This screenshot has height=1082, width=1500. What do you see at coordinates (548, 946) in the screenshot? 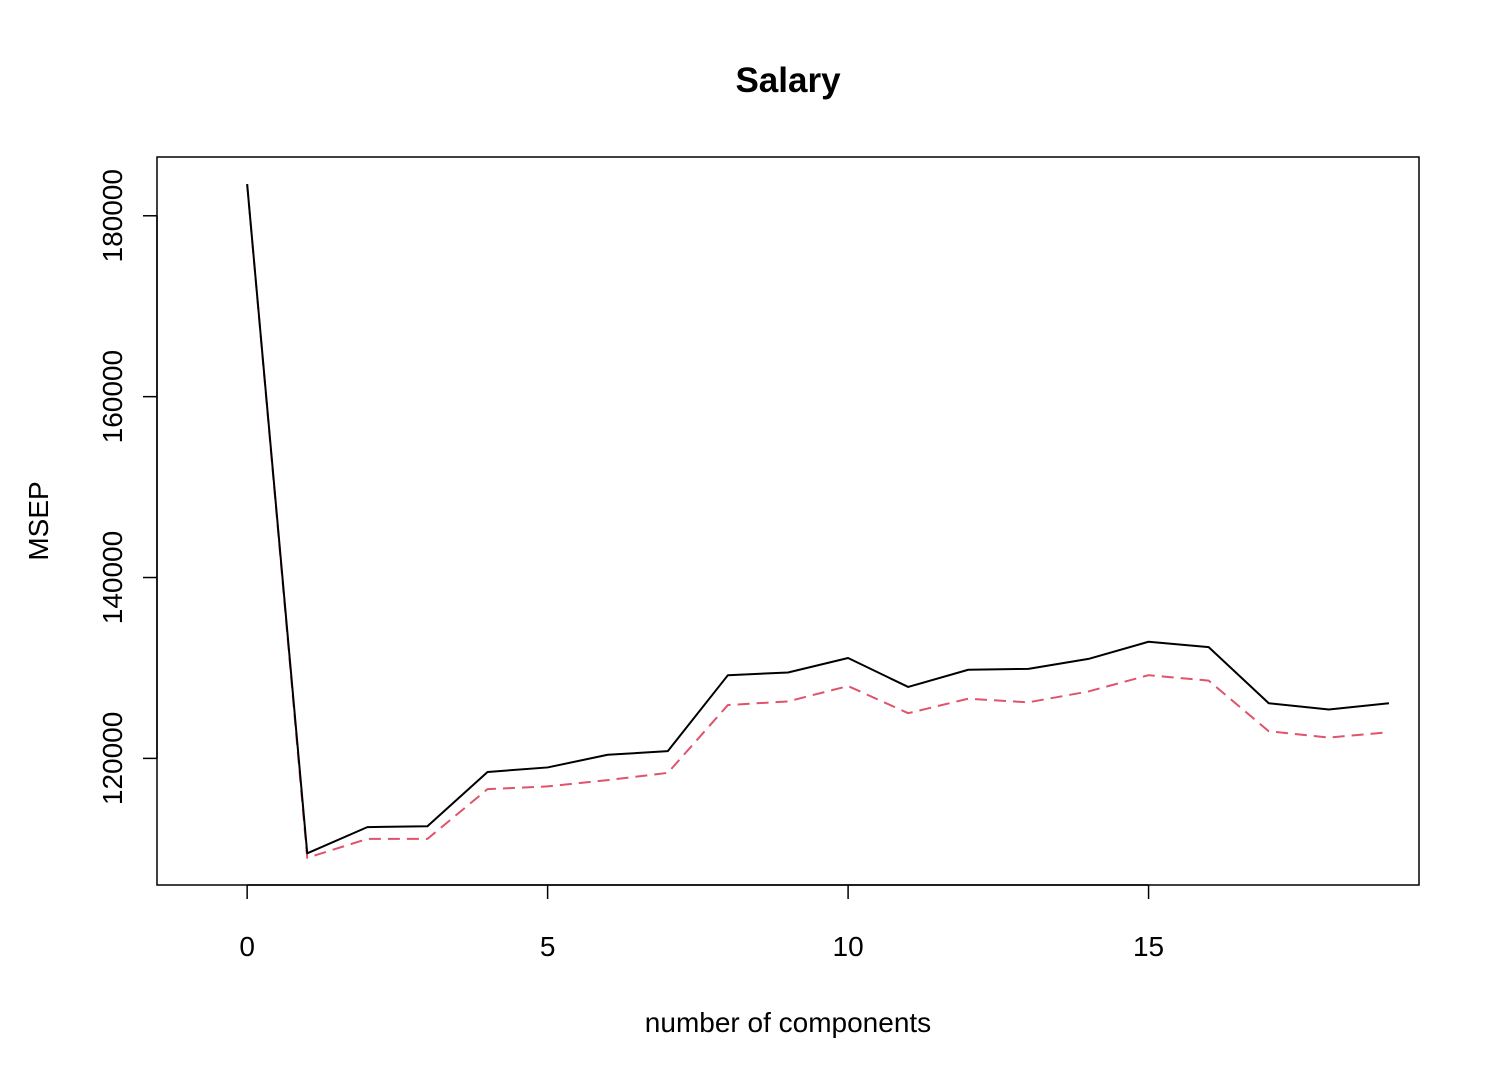
I see `x-tick-label: 5` at bounding box center [548, 946].